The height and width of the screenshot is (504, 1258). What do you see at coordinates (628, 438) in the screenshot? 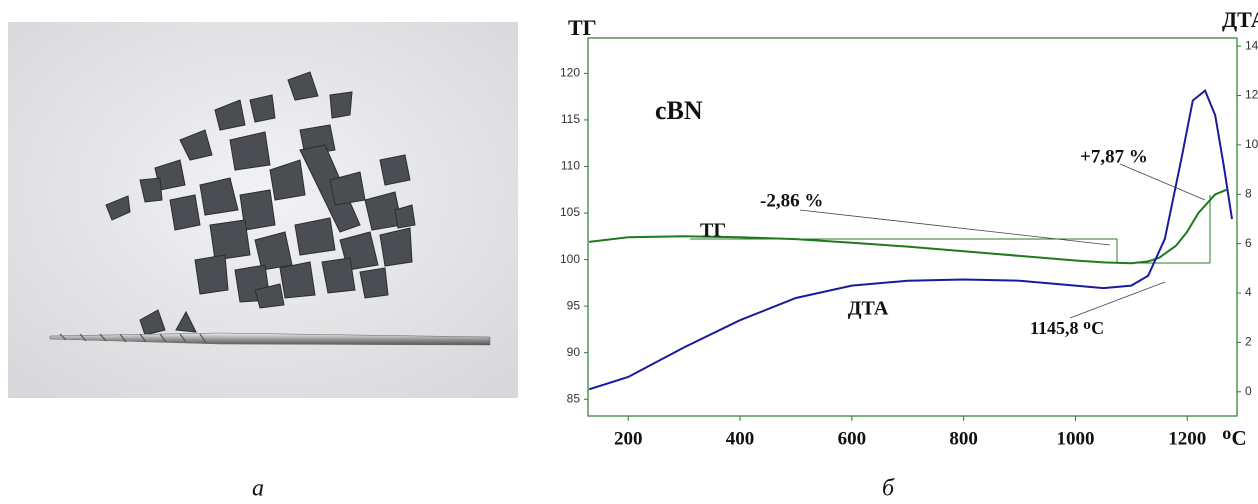
I see `x-tick-label: 200` at bounding box center [628, 438].